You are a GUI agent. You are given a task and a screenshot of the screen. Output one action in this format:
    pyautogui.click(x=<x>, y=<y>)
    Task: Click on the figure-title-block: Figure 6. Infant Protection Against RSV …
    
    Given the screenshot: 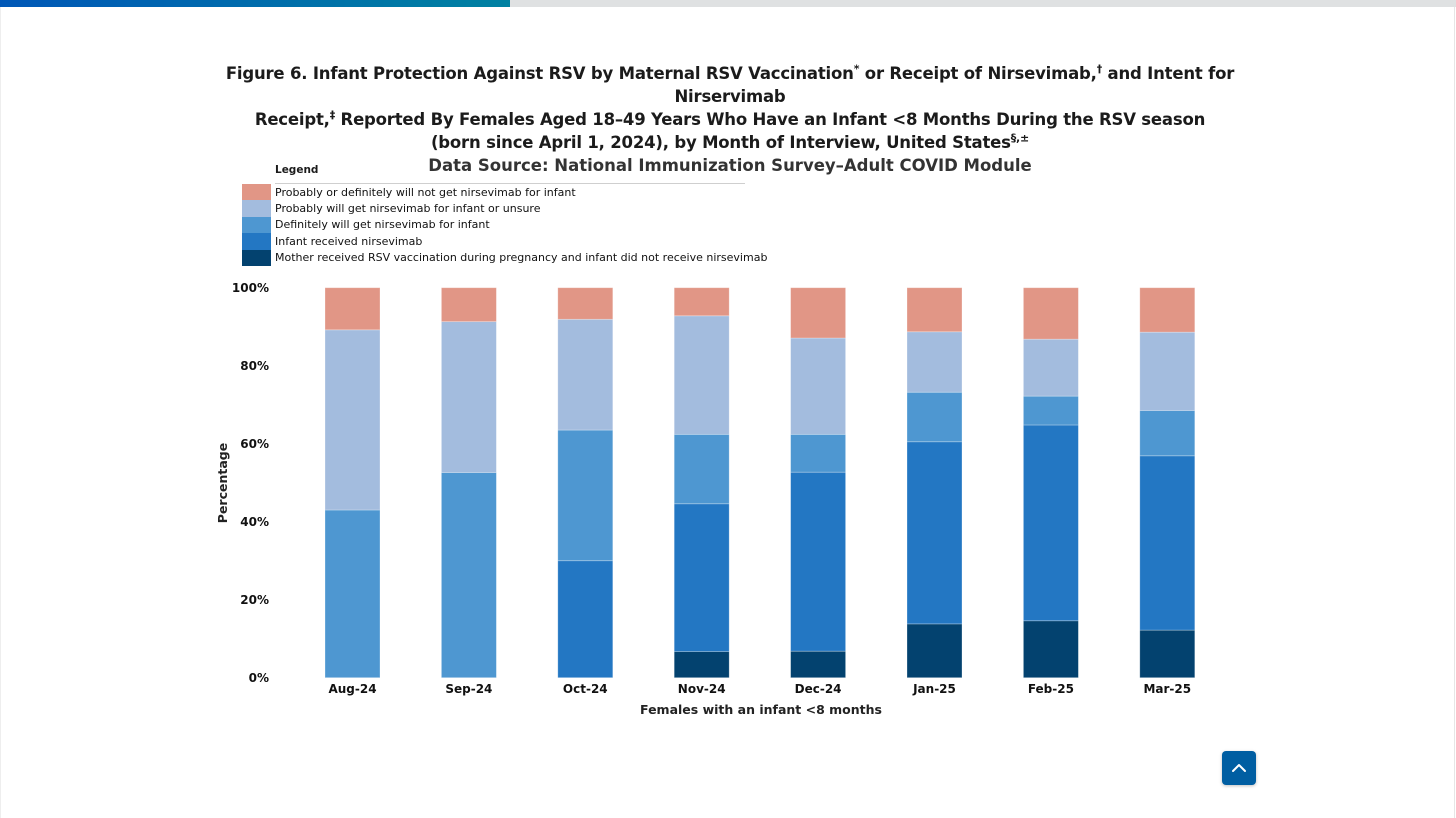 What is the action you would take?
    pyautogui.click(x=730, y=120)
    